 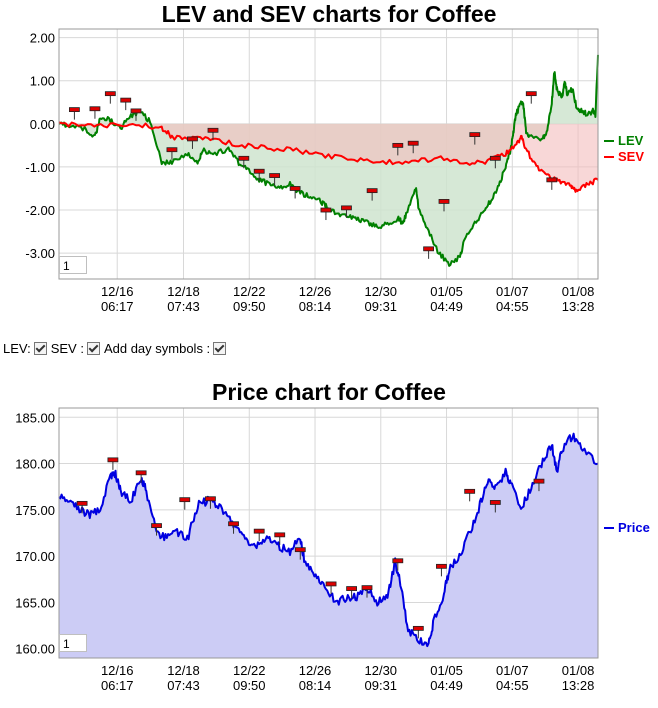 What do you see at coordinates (67, 348) in the screenshot?
I see `sev-toggle-label: SEV :` at bounding box center [67, 348].